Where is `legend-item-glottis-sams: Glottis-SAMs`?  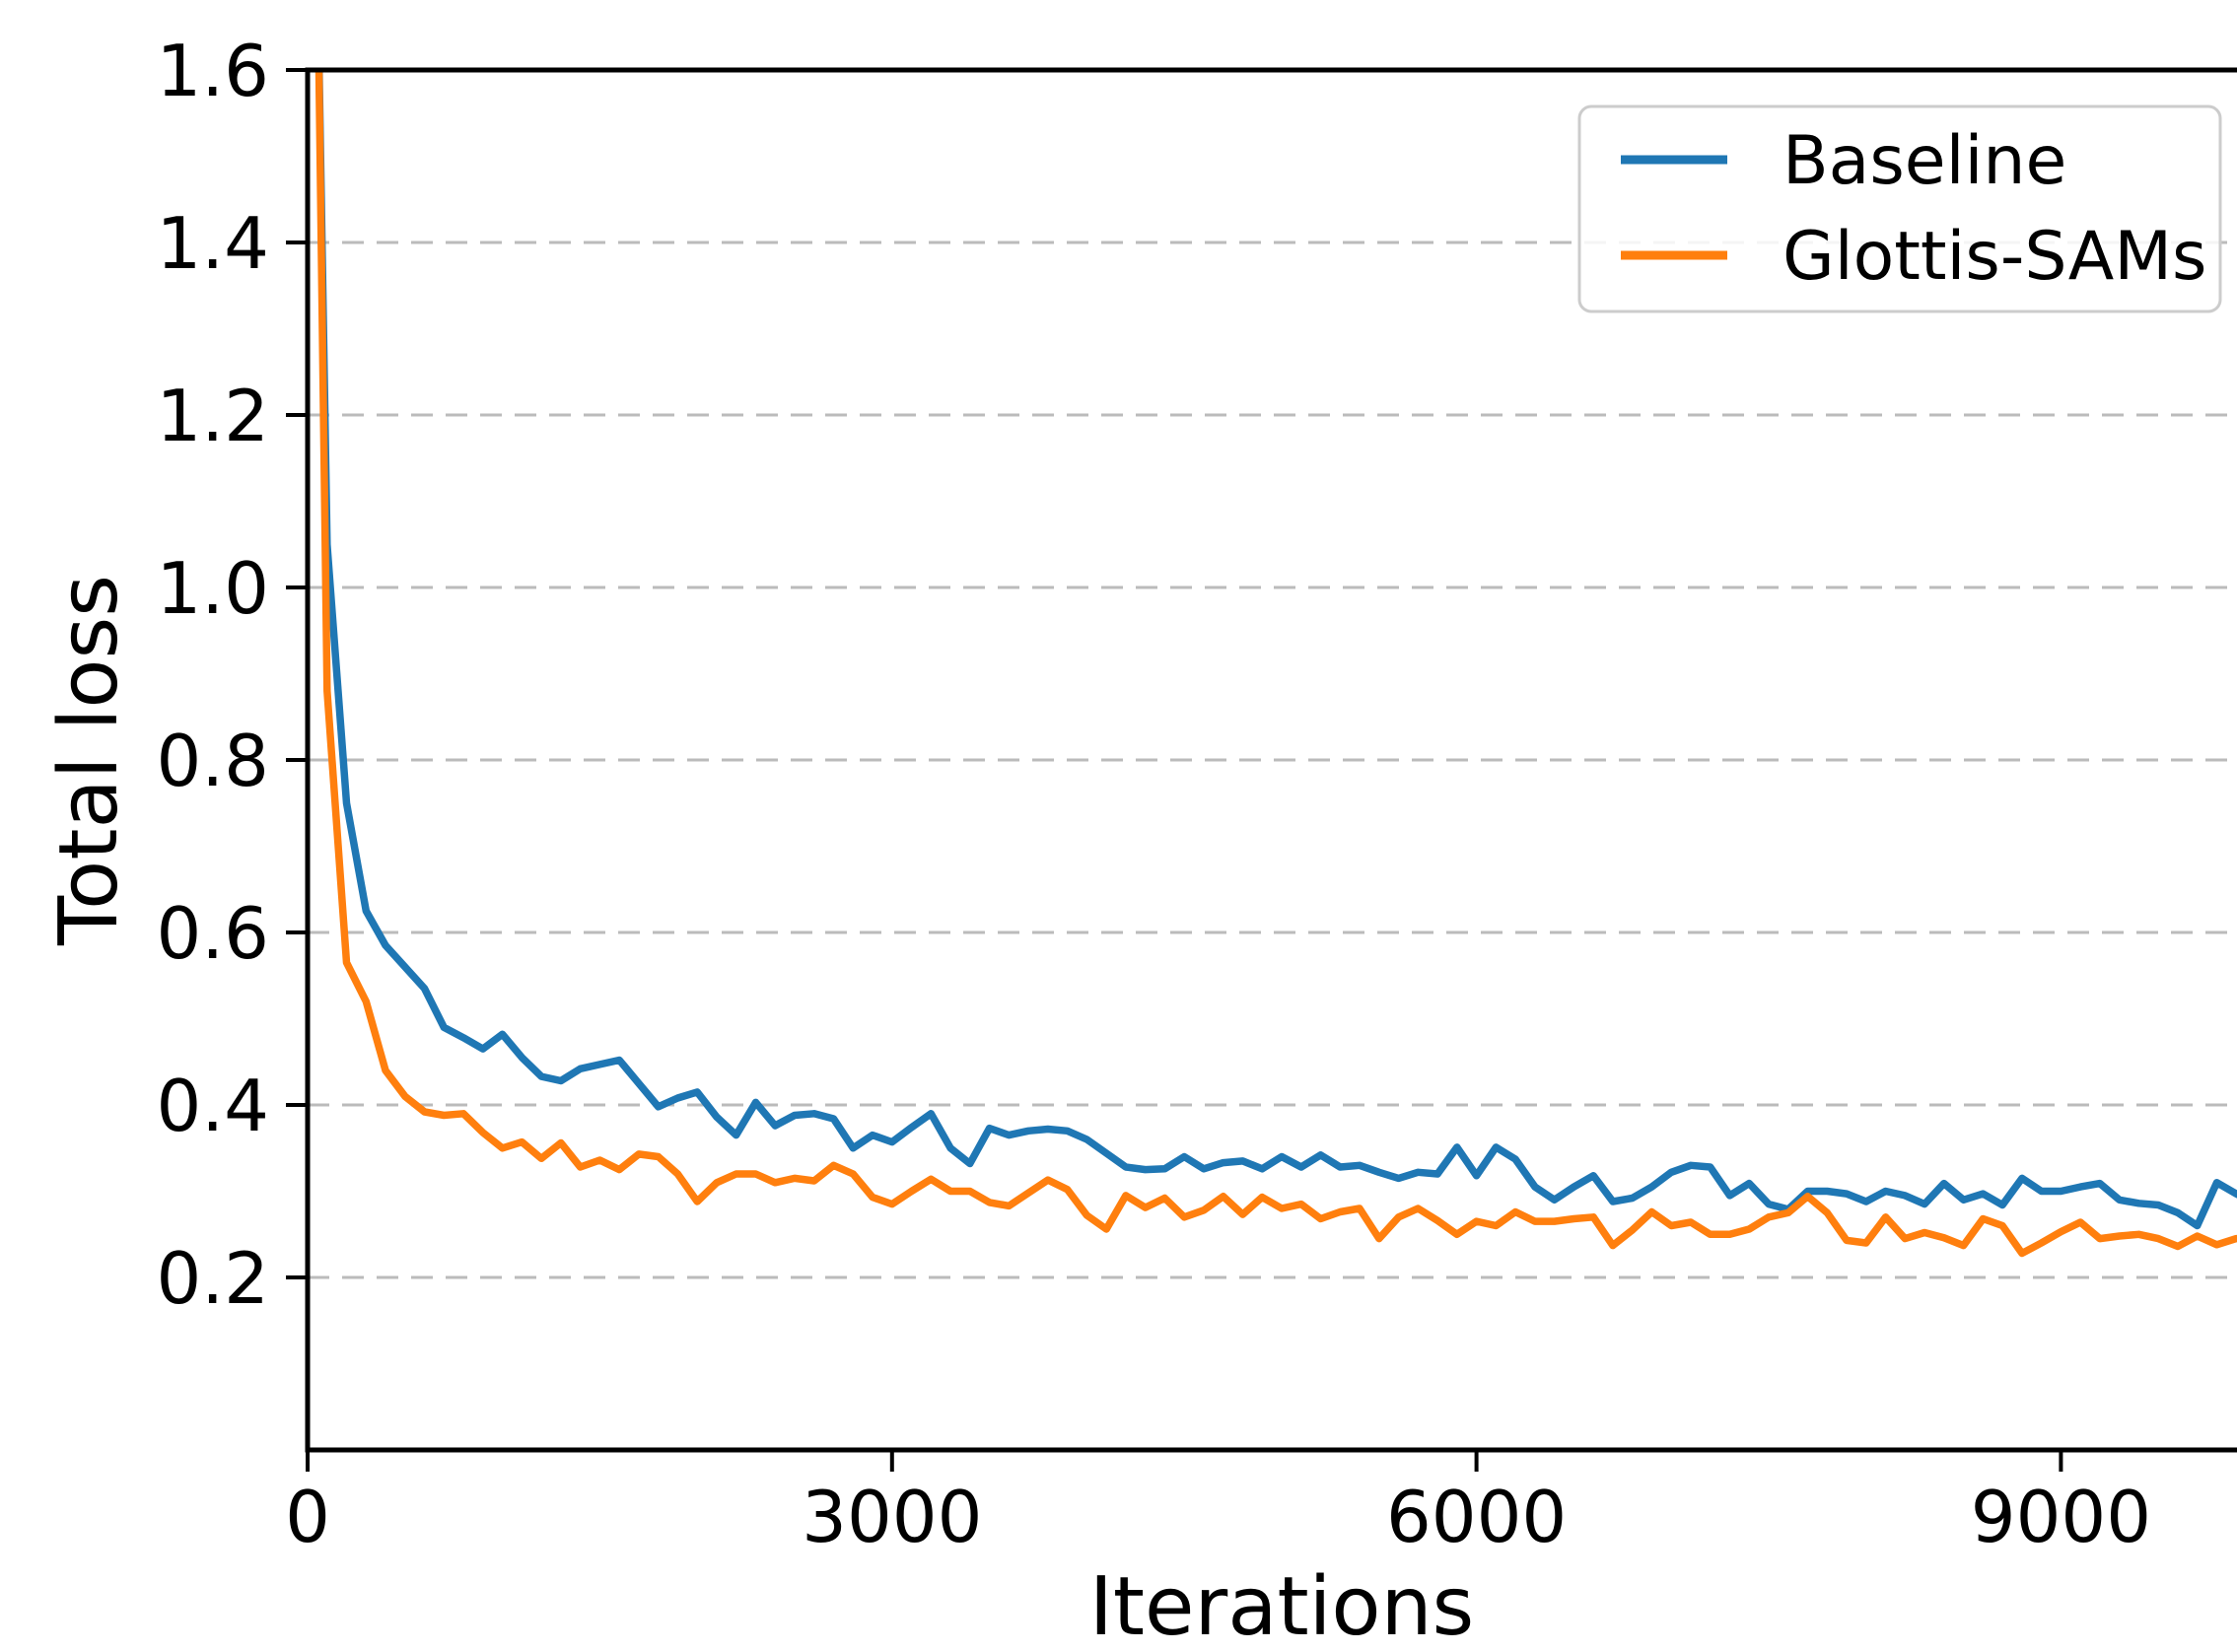
legend-item-glottis-sams: Glottis-SAMs is located at coordinates (1913, 257).